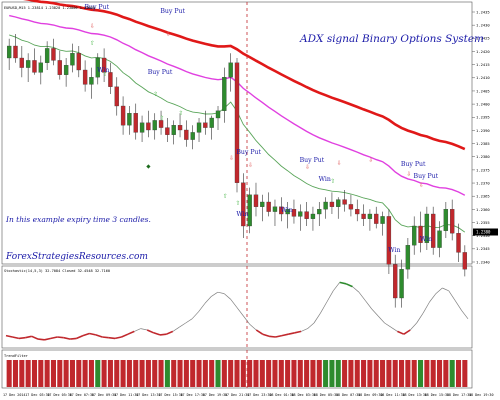 The height and width of the screenshot is (400, 500). Describe the element at coordinates (483, 77) in the screenshot. I see `price-tick-label: 1.2410` at that location.